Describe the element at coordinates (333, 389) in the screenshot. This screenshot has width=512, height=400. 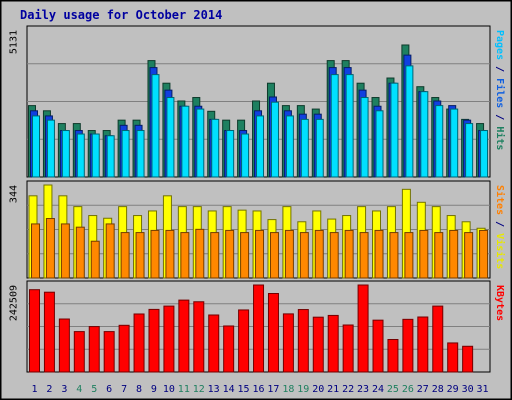
I see `x-tick-label: 21` at that location.